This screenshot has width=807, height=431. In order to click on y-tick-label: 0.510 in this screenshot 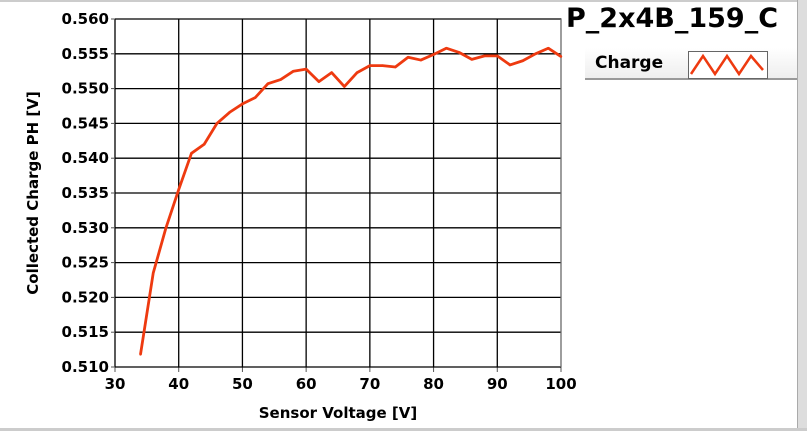, I will do `click(85, 367)`.